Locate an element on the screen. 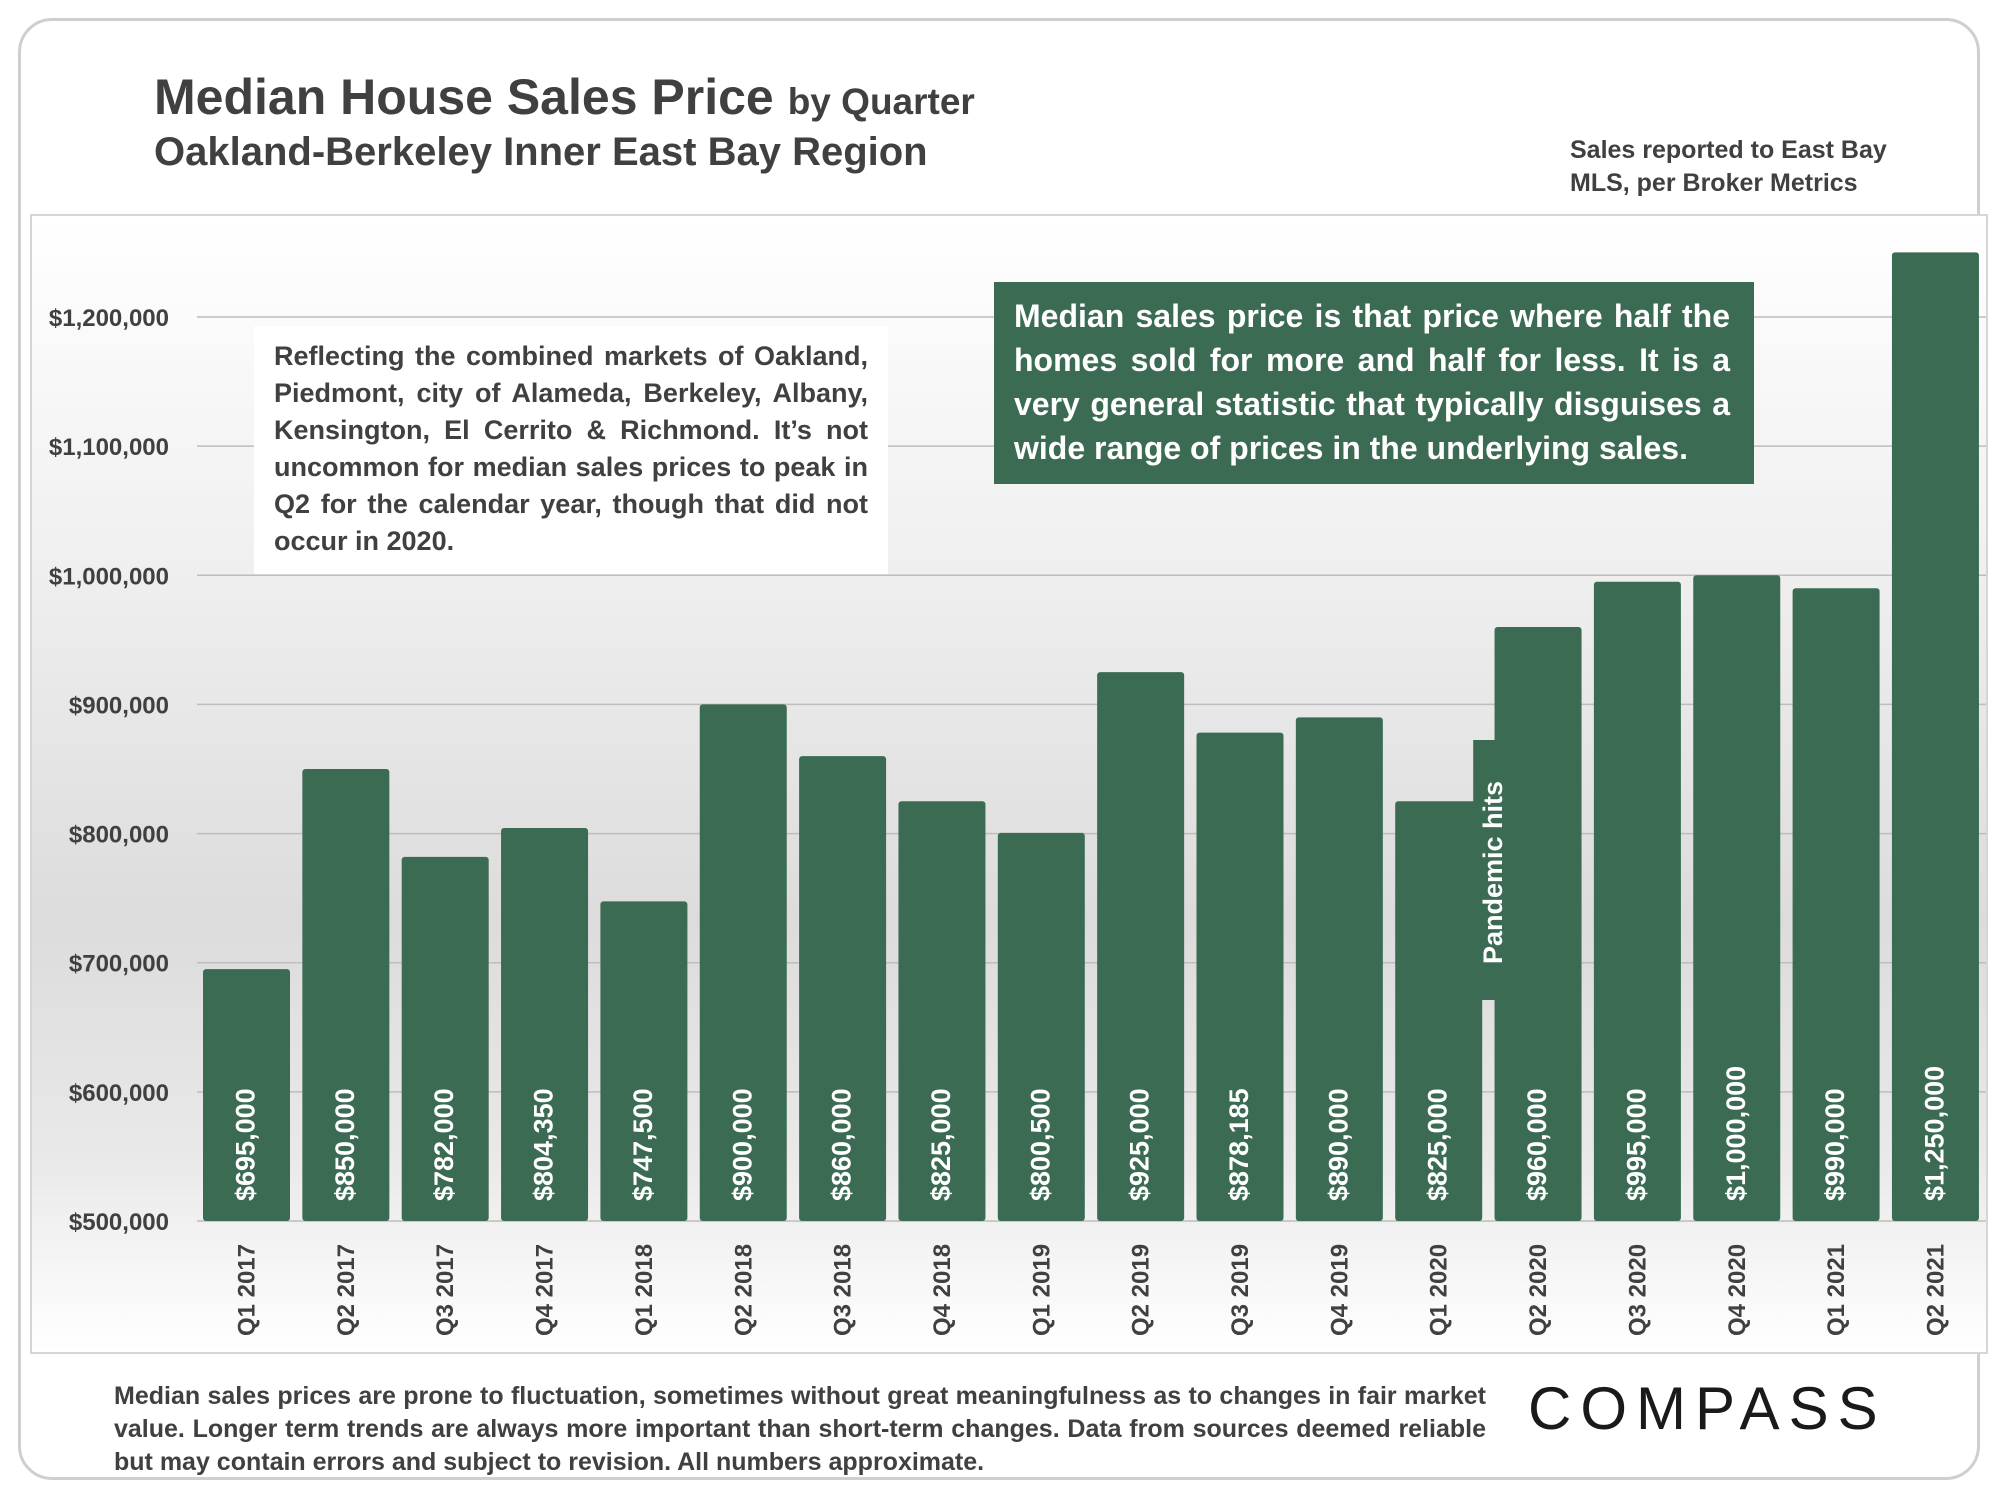 This screenshot has width=2000, height=1500. x-tick-label: Q4 2018 is located at coordinates (942, 1290).